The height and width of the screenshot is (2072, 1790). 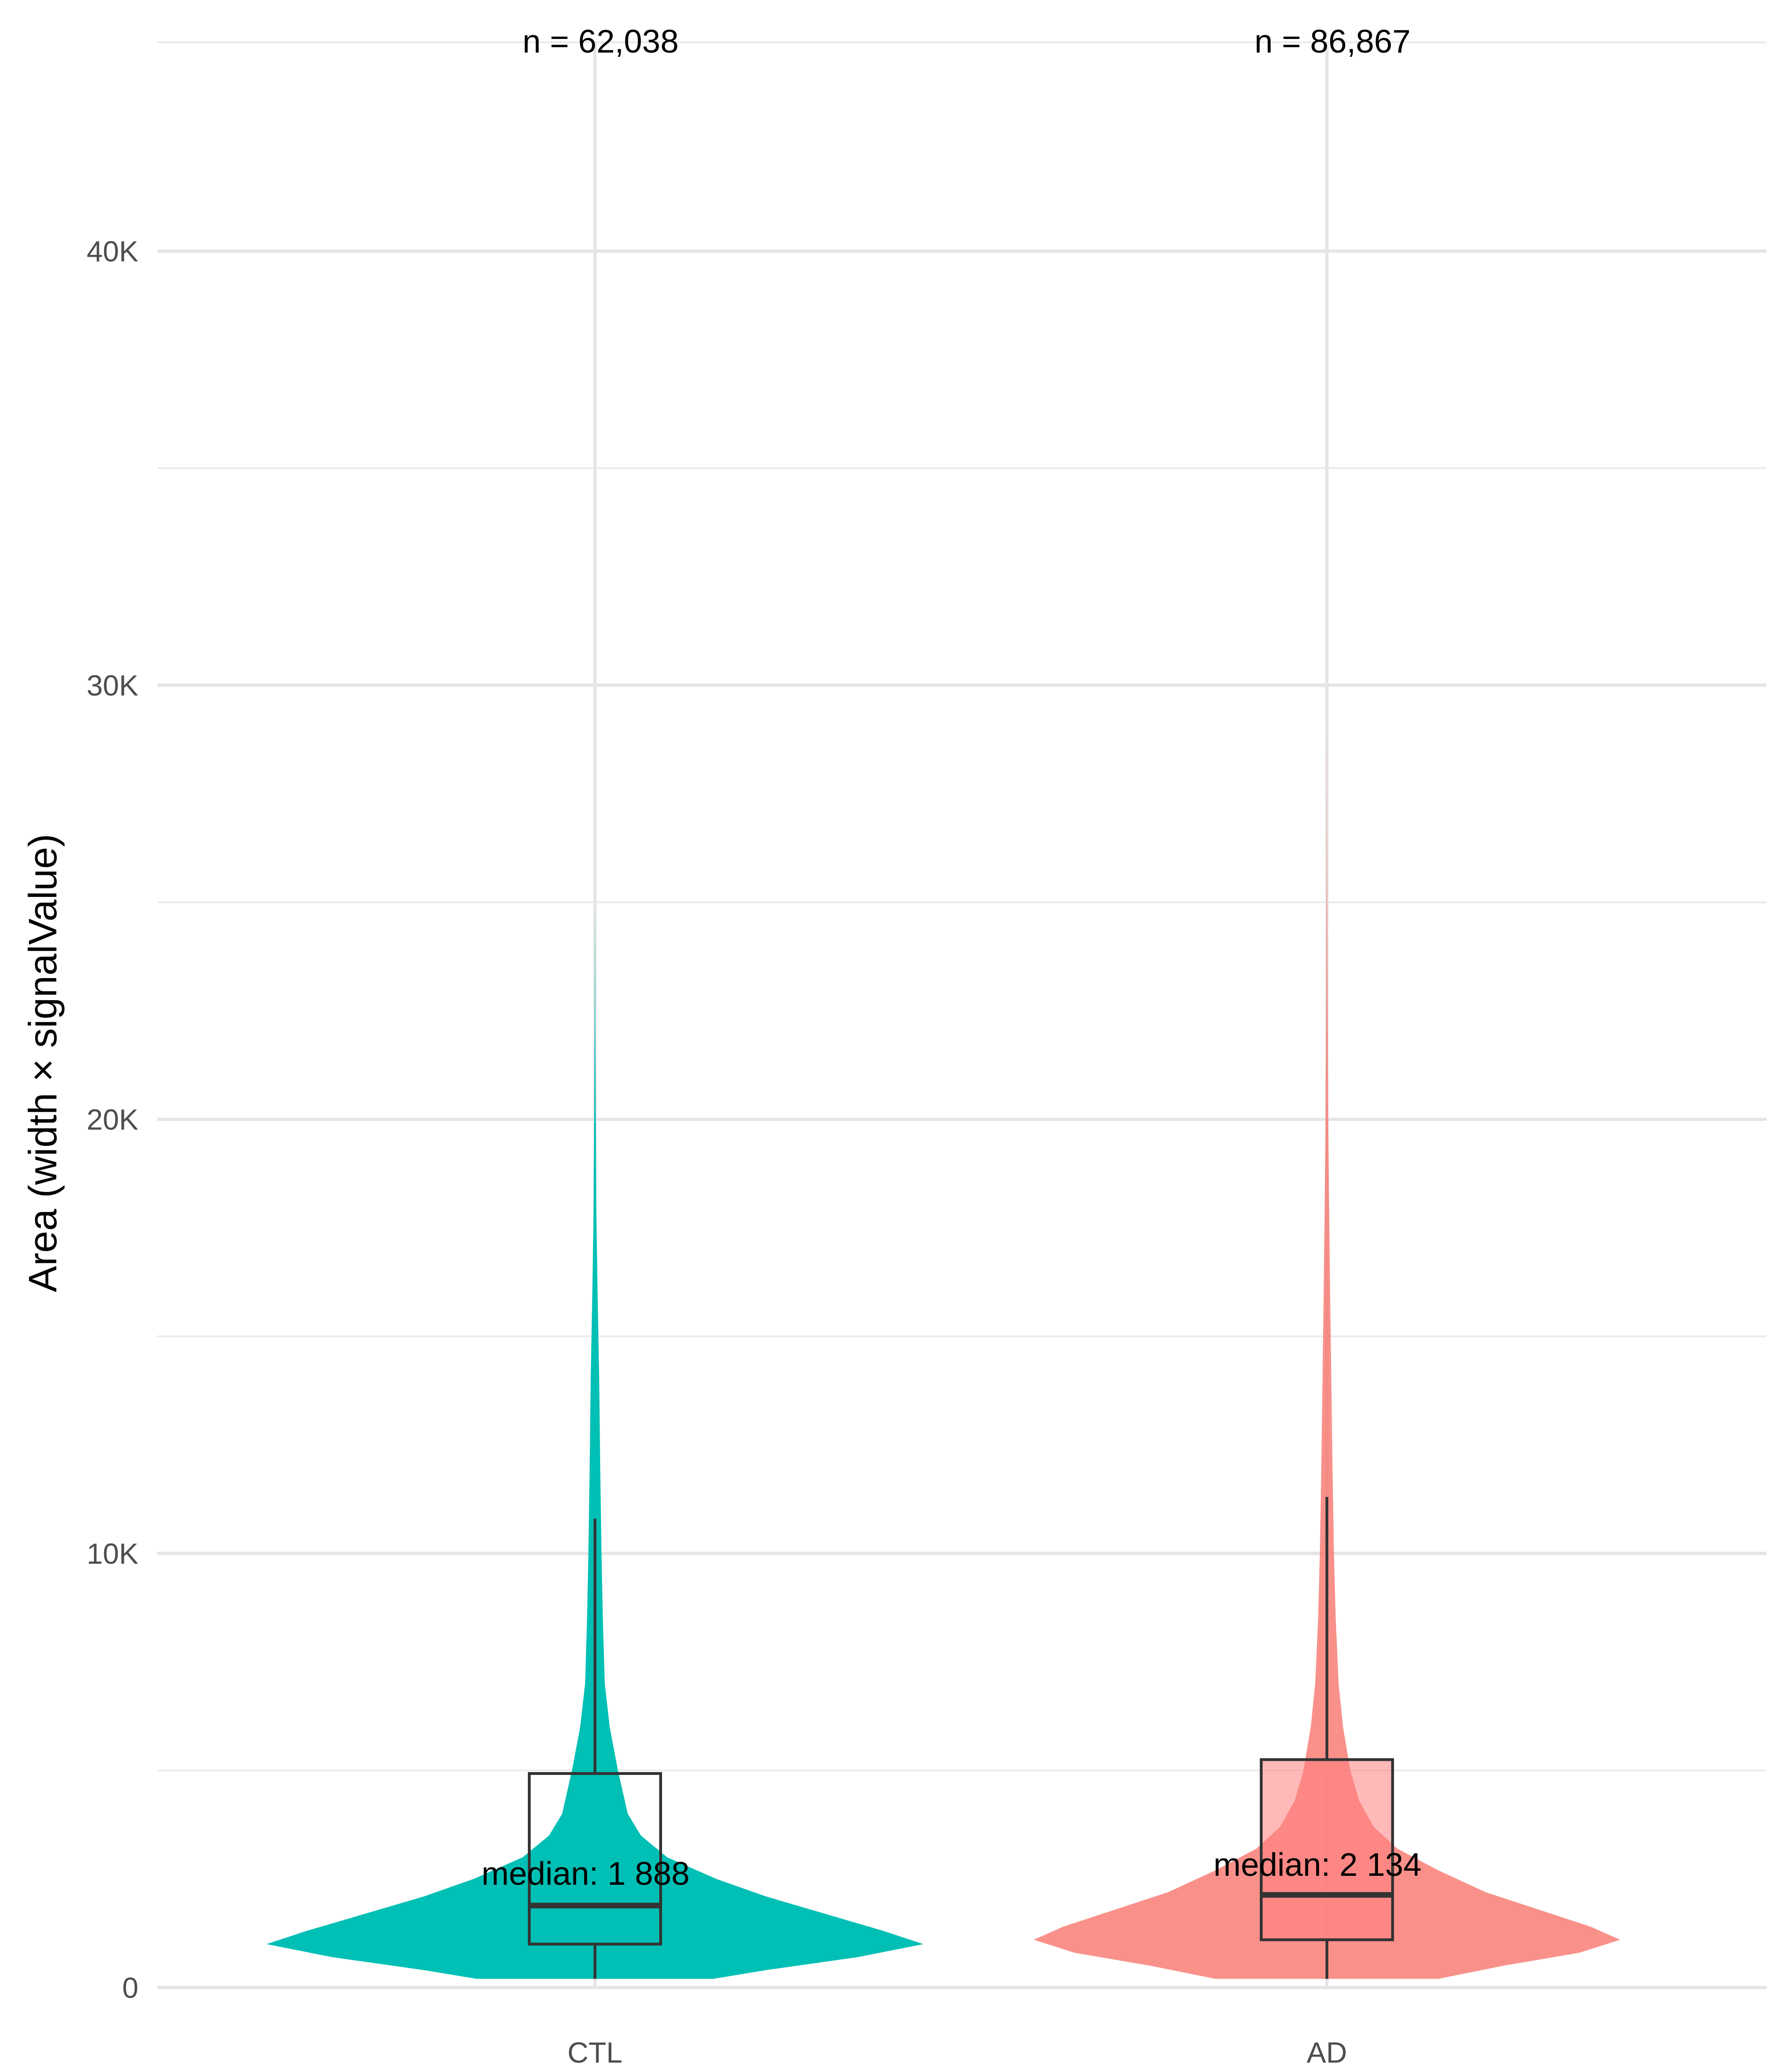 I want to click on y-axis-ticks: 0 10K 20K 30K 40K, so click(x=112, y=1120).